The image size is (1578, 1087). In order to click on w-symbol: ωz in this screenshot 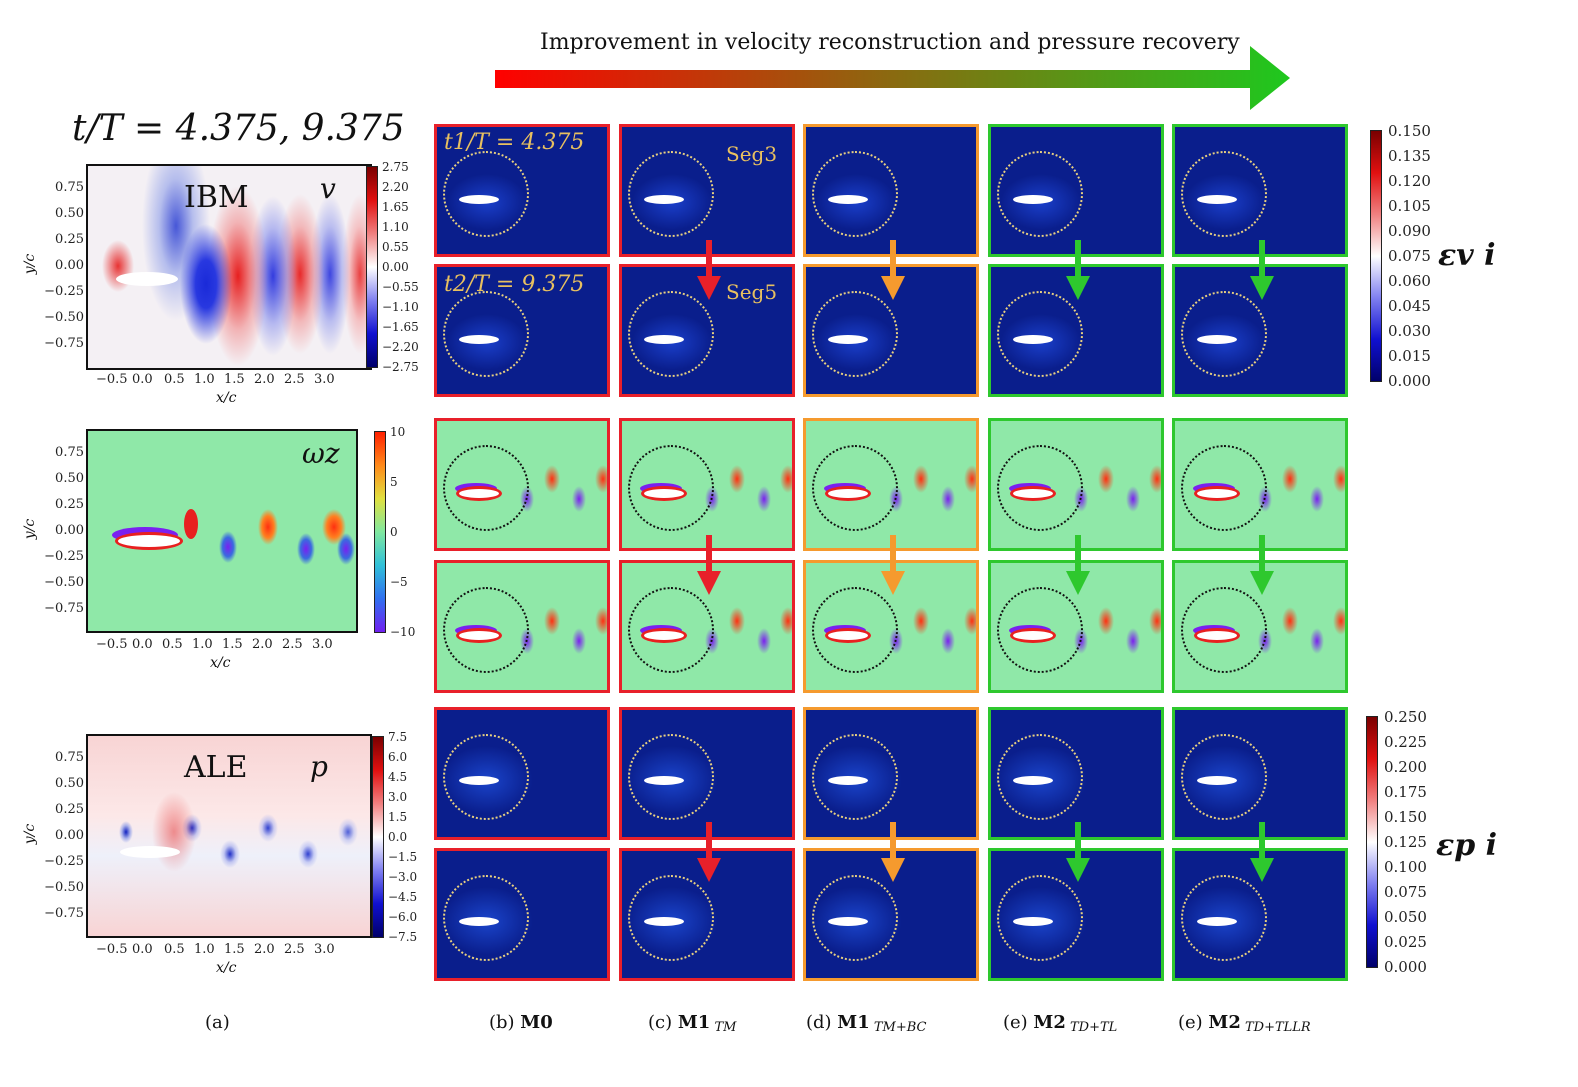, I will do `click(321, 453)`.